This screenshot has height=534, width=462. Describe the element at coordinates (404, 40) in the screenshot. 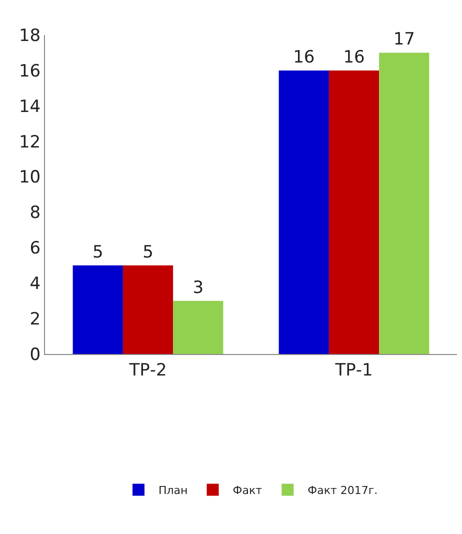

I see `data-label: 17` at that location.